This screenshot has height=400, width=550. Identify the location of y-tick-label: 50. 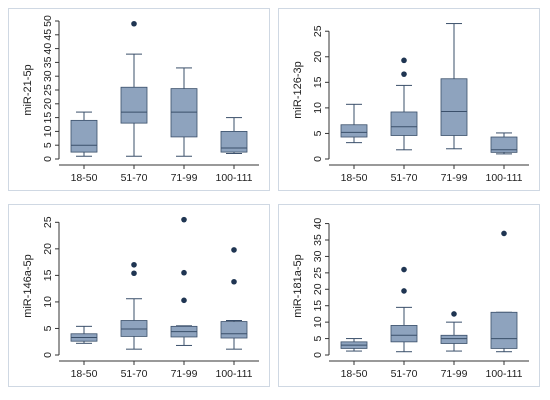
(48, 21).